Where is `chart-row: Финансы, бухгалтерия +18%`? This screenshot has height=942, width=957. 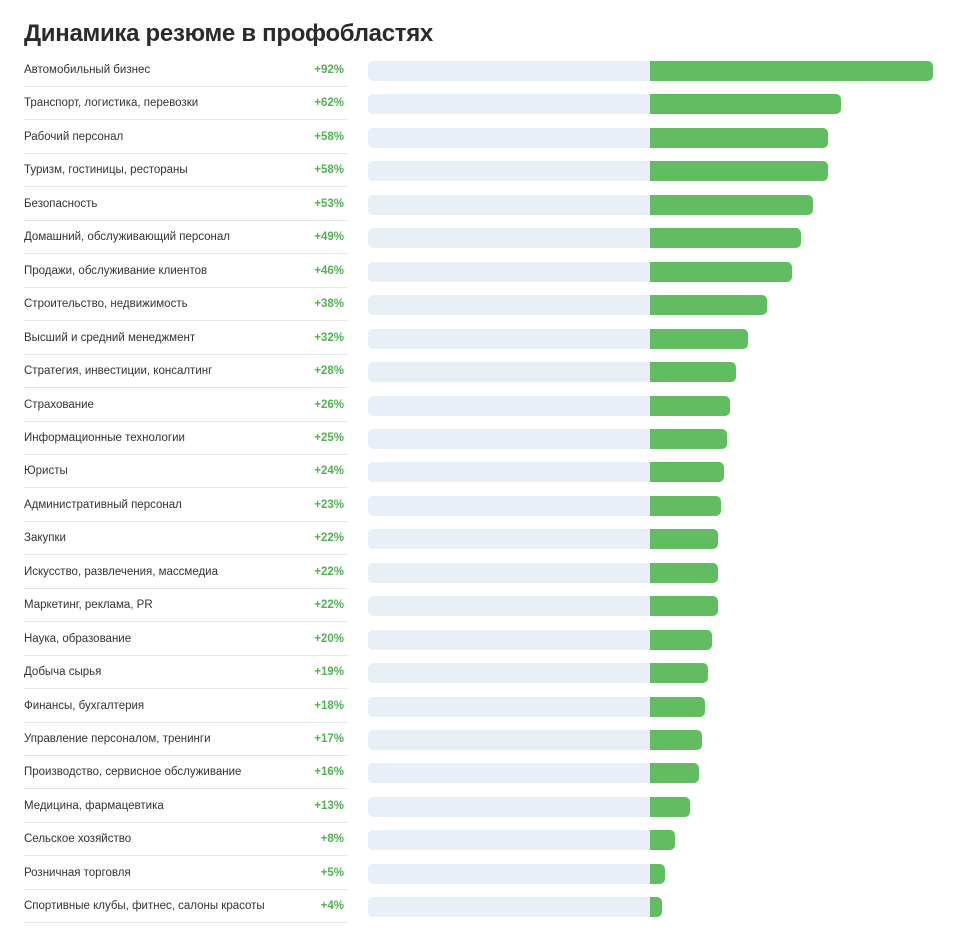 chart-row: Финансы, бухгалтерия +18% is located at coordinates (478, 706).